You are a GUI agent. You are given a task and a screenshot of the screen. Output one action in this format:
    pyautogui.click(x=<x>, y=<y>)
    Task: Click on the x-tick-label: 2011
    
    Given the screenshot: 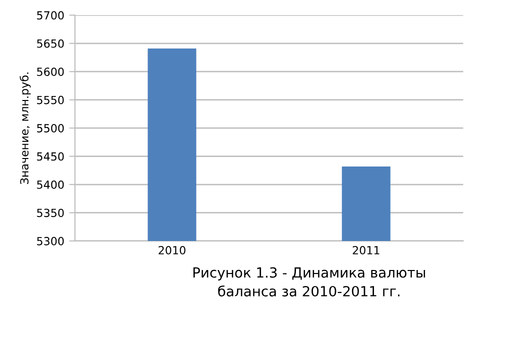 What is the action you would take?
    pyautogui.click(x=366, y=250)
    